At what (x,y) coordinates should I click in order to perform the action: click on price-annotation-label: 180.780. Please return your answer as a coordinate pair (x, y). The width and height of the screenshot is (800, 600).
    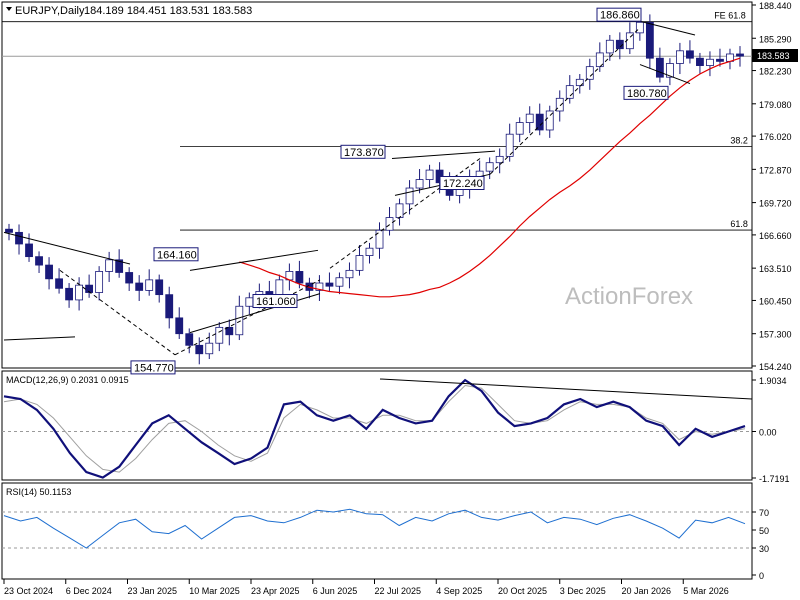
    Looking at the image, I should click on (647, 94).